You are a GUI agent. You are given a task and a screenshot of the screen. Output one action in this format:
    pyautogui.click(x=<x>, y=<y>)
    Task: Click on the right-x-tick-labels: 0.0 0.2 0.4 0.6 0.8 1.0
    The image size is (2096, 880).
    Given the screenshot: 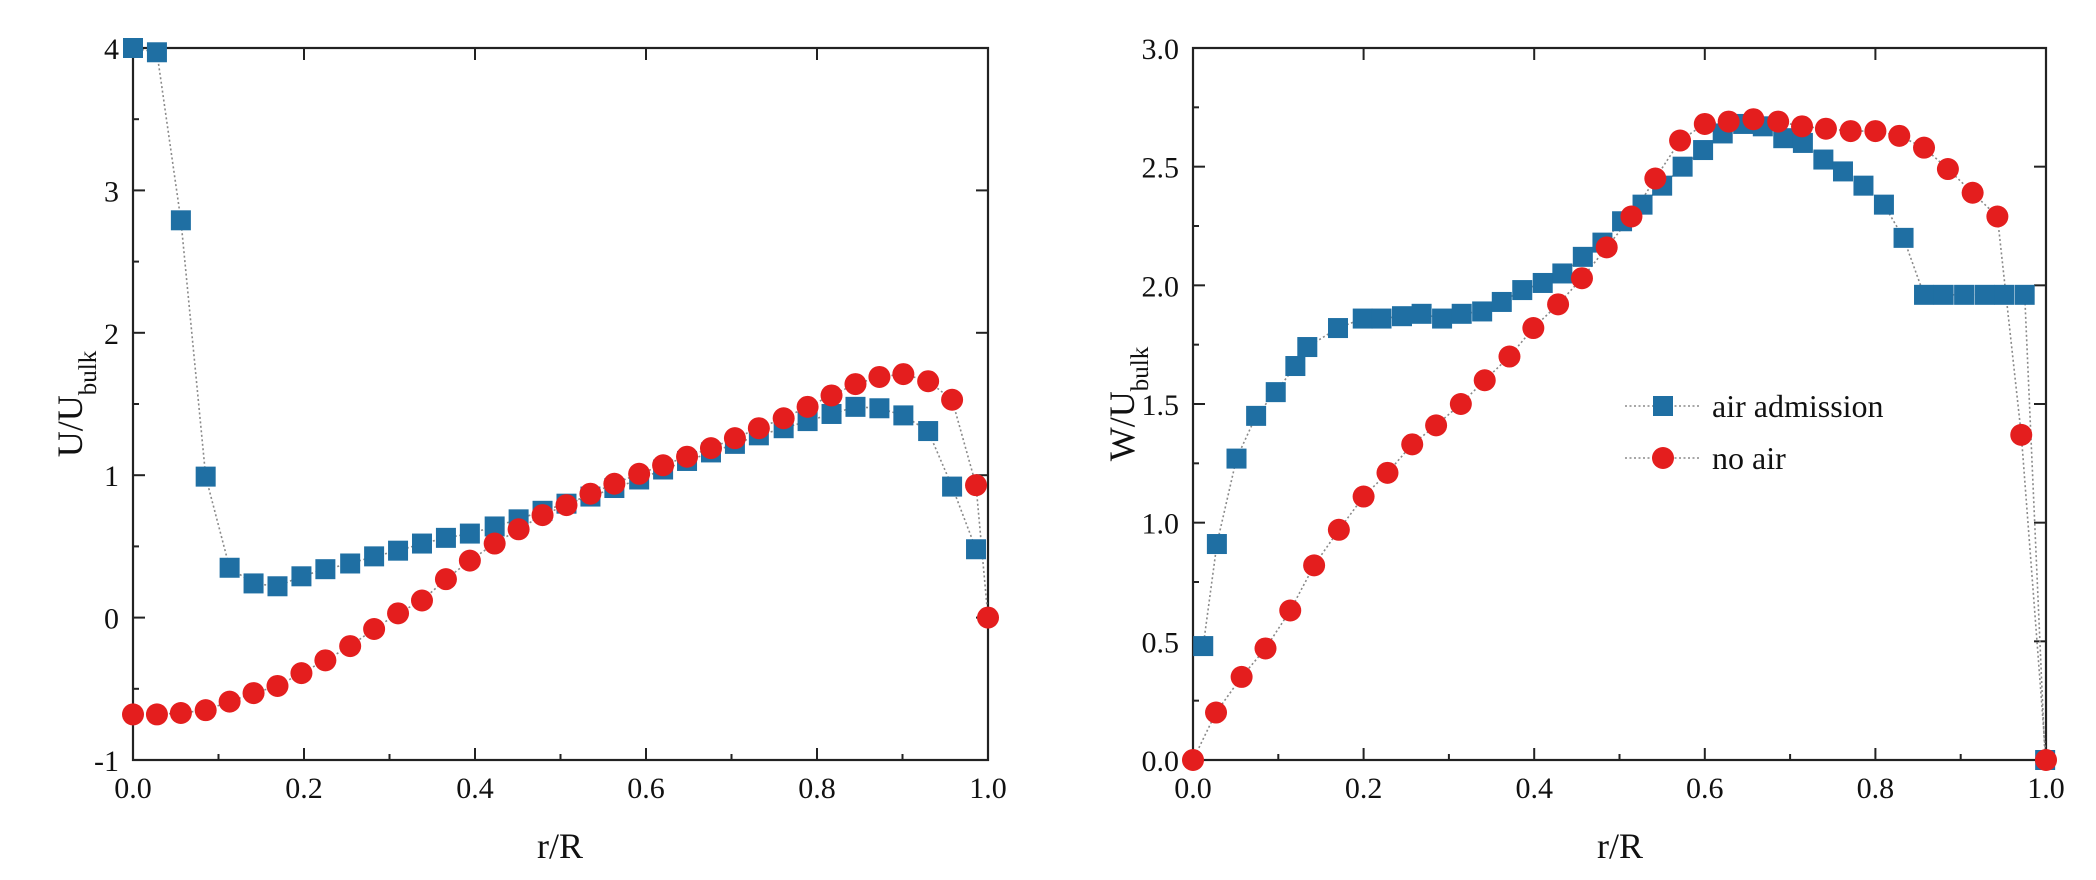 What is the action you would take?
    pyautogui.click(x=1619, y=788)
    